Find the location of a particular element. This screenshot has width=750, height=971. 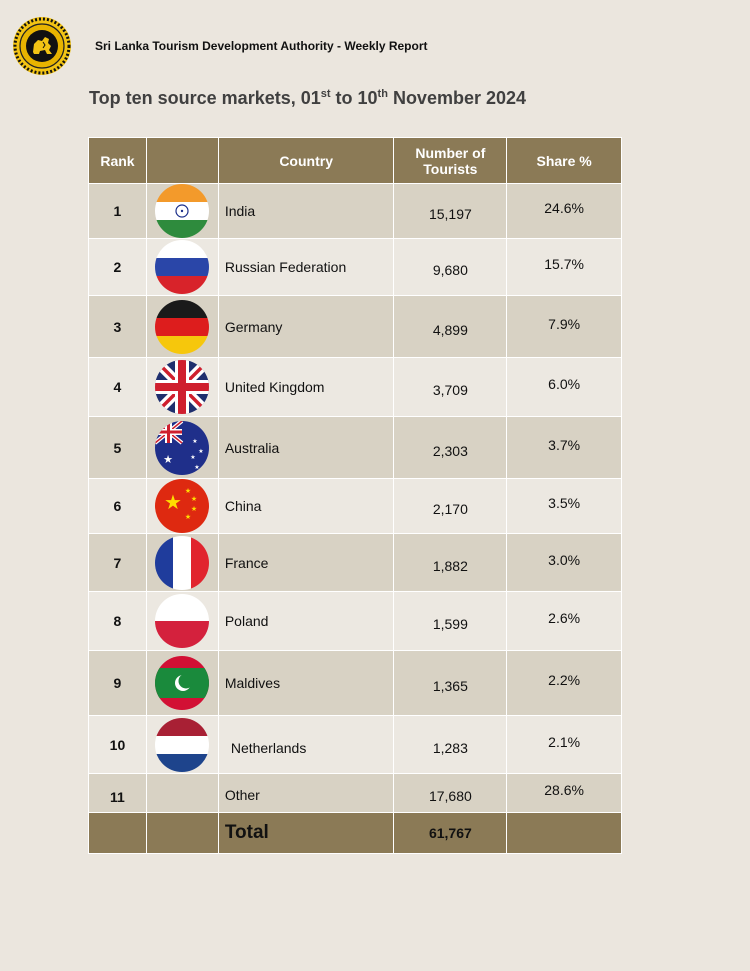

tourists-cell: 2,303 is located at coordinates (450, 447).